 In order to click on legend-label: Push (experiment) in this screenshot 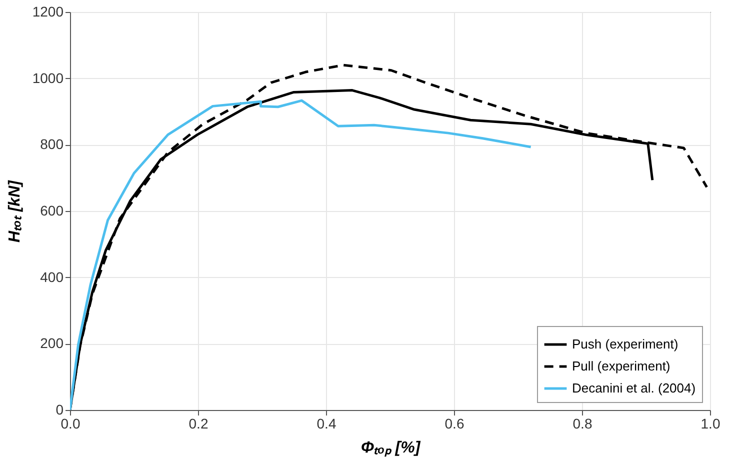, I will do `click(625, 344)`.